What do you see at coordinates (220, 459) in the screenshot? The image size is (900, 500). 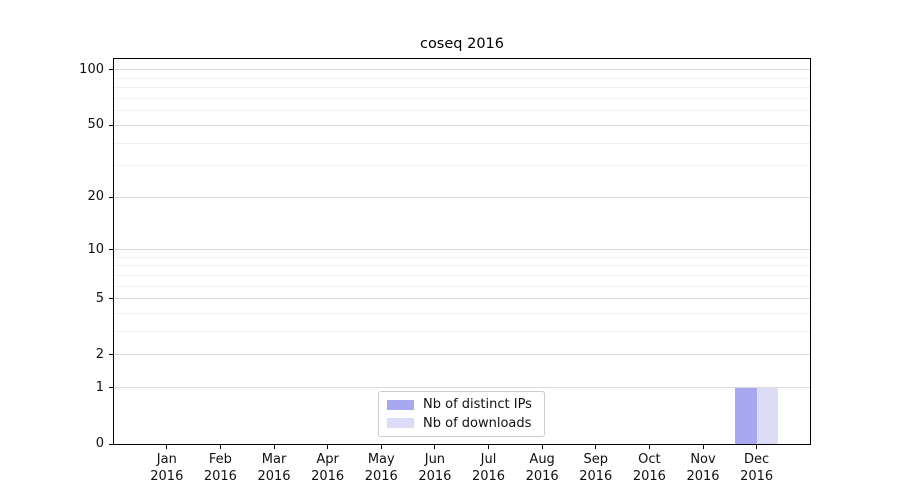 I see `x-tick-month: Feb` at bounding box center [220, 459].